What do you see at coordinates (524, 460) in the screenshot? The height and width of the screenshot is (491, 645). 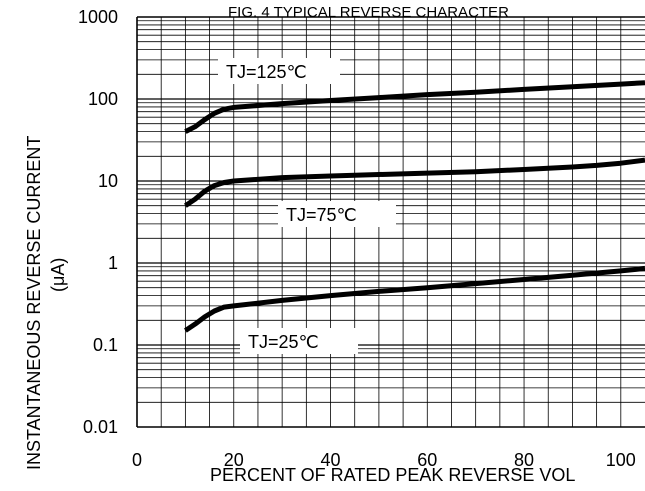 I see `x-tick-label: 80` at bounding box center [524, 460].